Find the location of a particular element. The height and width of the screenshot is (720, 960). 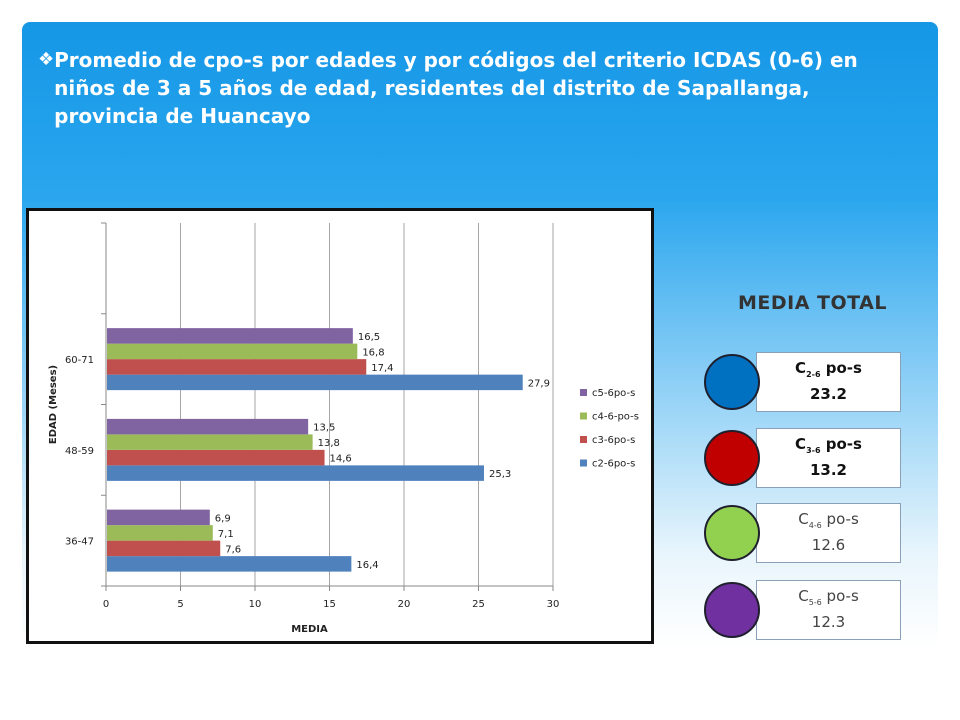

legend-swatch-c4-6-po-s is located at coordinates (583, 416).